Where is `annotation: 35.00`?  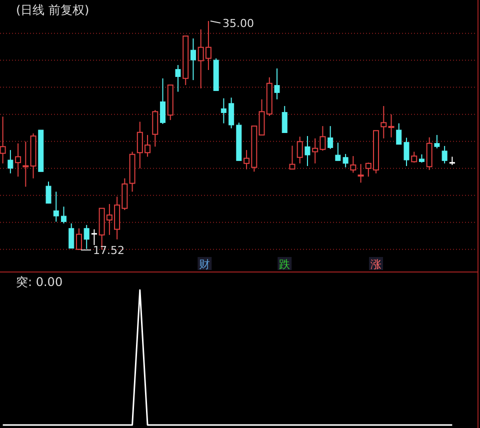
annotation: 35.00 is located at coordinates (238, 23).